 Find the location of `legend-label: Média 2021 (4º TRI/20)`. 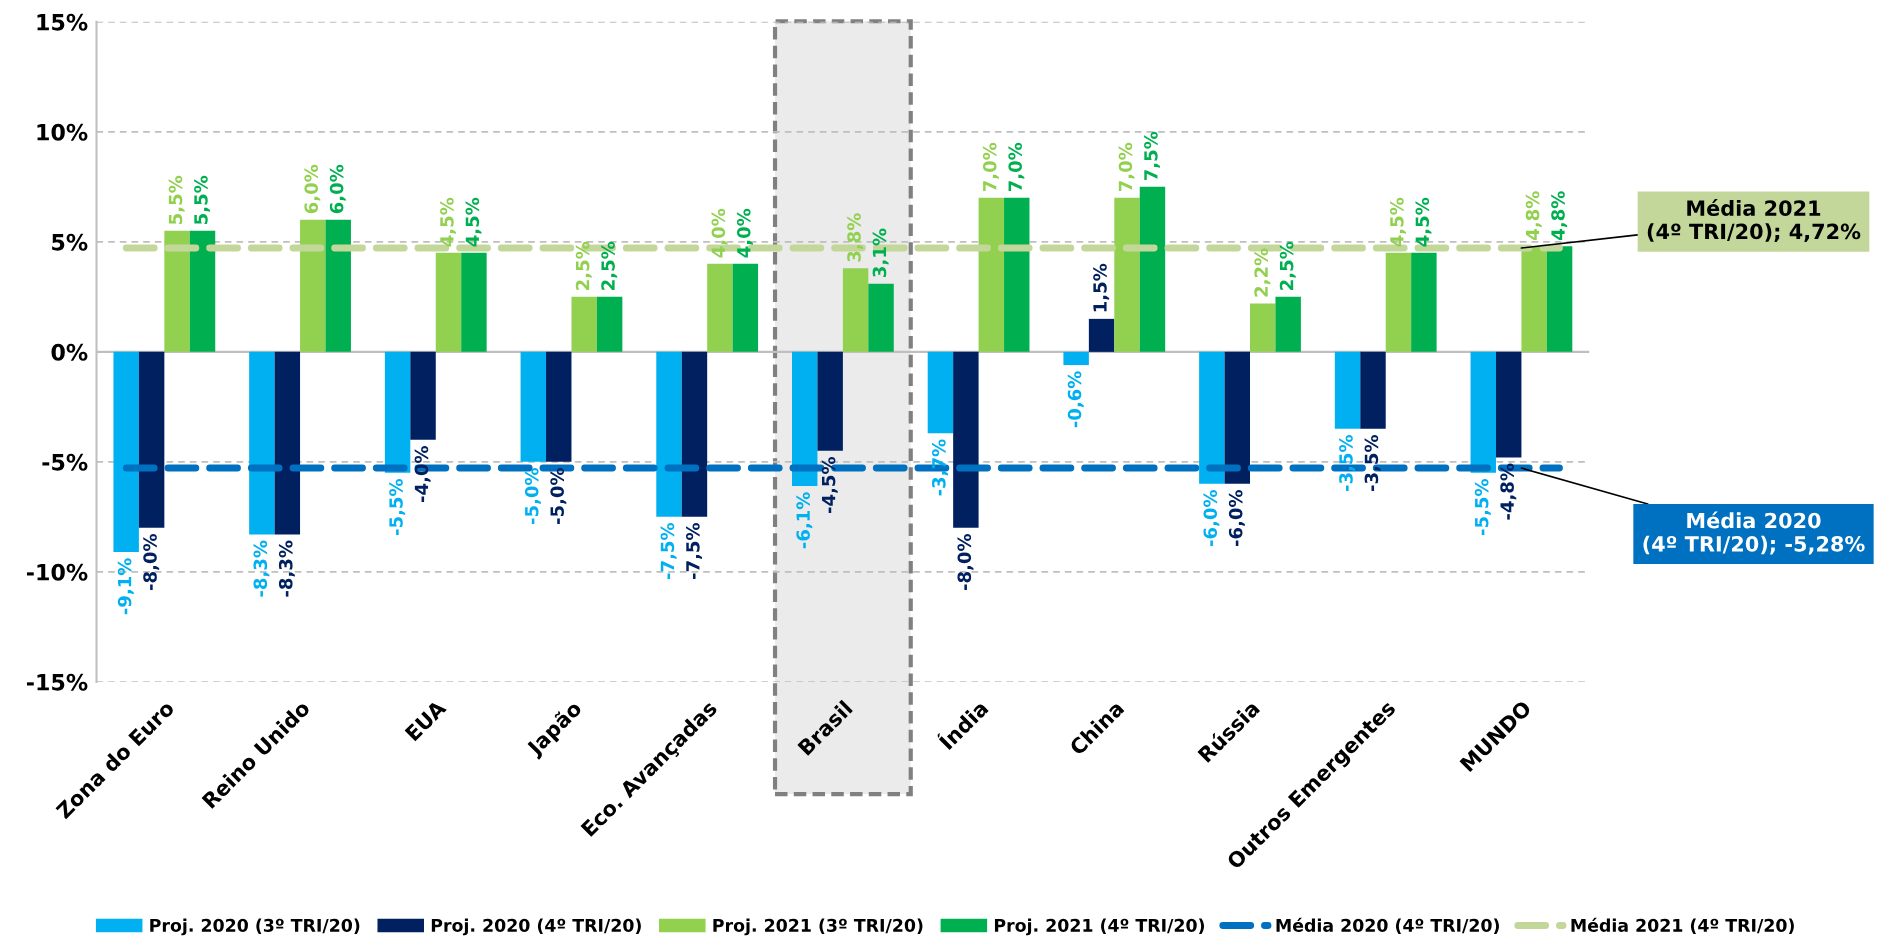

legend-label: Média 2021 (4º TRI/20) is located at coordinates (1682, 925).